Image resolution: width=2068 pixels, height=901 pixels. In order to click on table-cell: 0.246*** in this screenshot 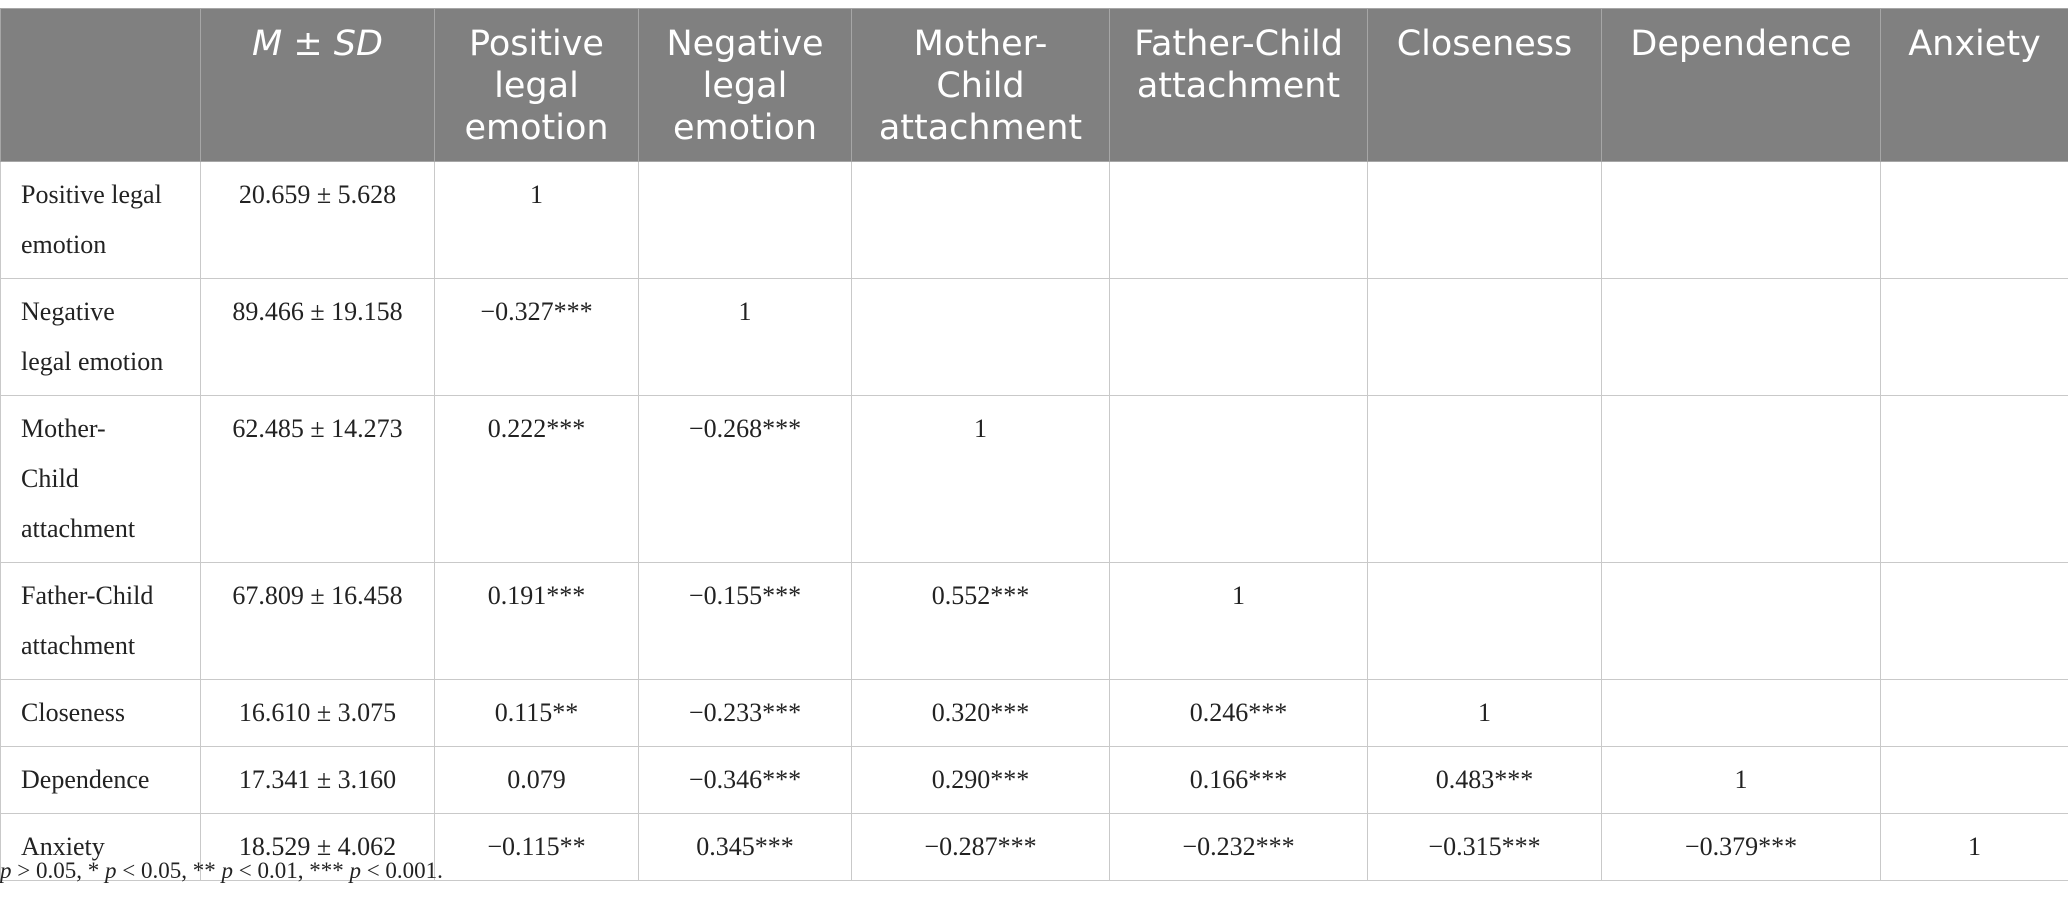, I will do `click(1238, 713)`.